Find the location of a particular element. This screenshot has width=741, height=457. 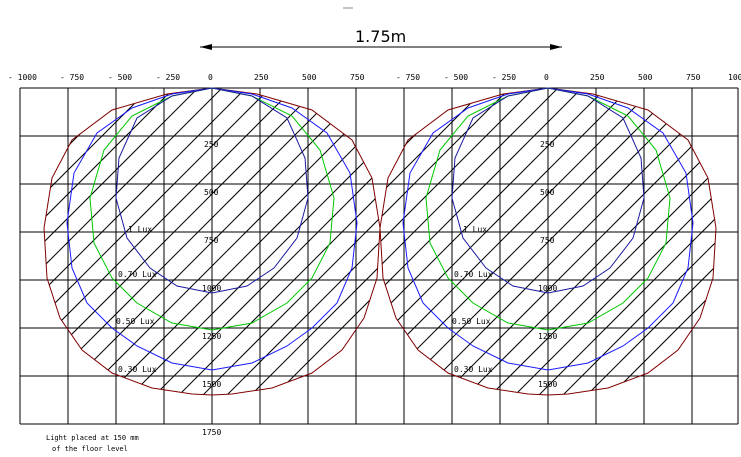

x-tick: - 750 is located at coordinates (72, 77).